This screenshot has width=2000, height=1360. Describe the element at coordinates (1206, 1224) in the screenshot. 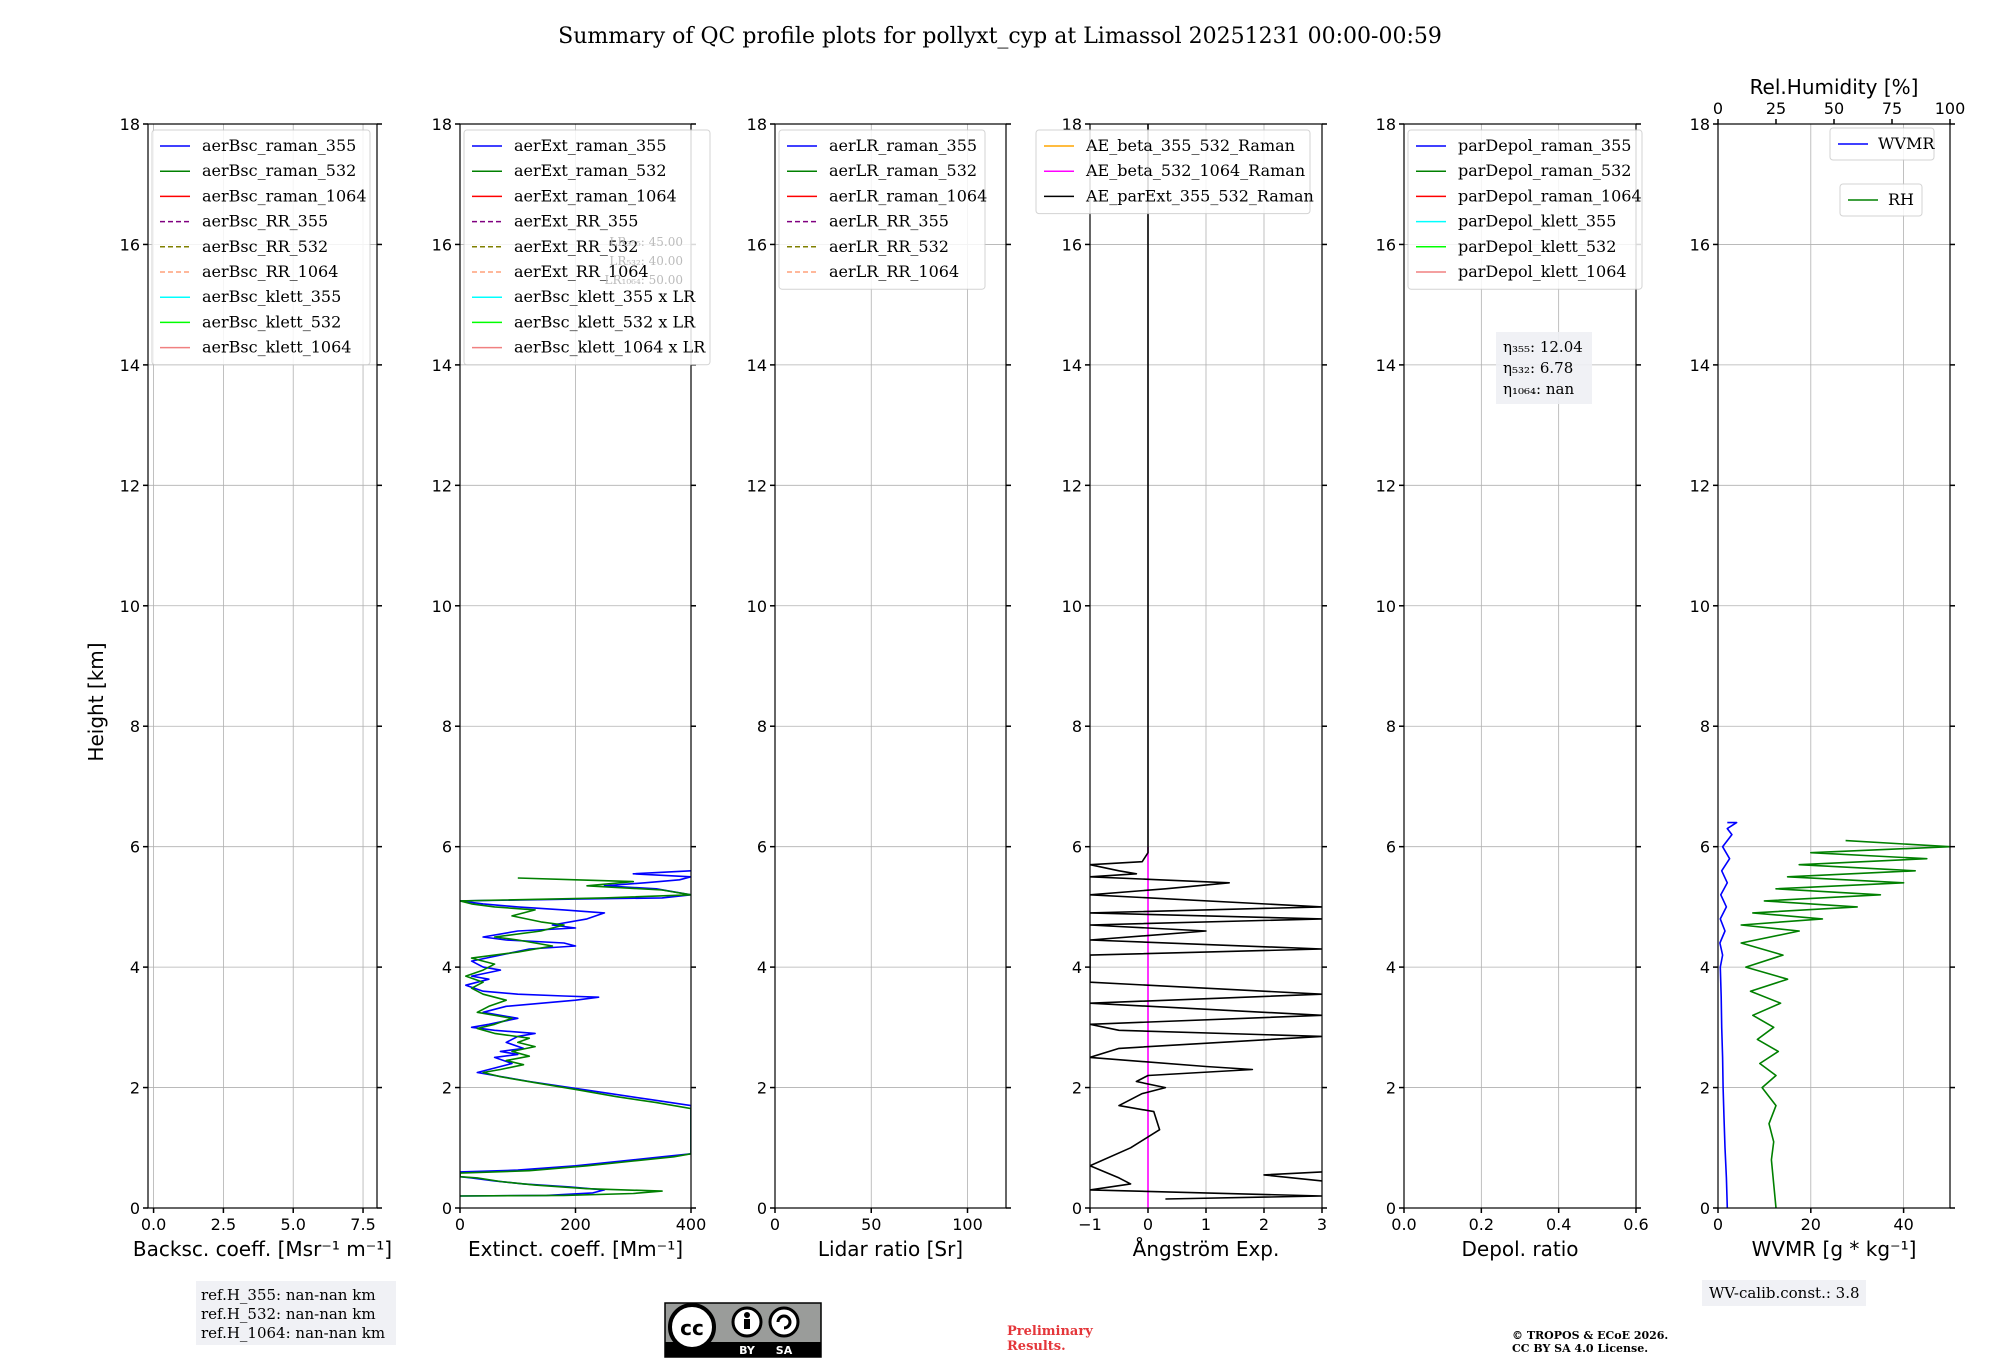

I see `x-tick-label: 1` at that location.